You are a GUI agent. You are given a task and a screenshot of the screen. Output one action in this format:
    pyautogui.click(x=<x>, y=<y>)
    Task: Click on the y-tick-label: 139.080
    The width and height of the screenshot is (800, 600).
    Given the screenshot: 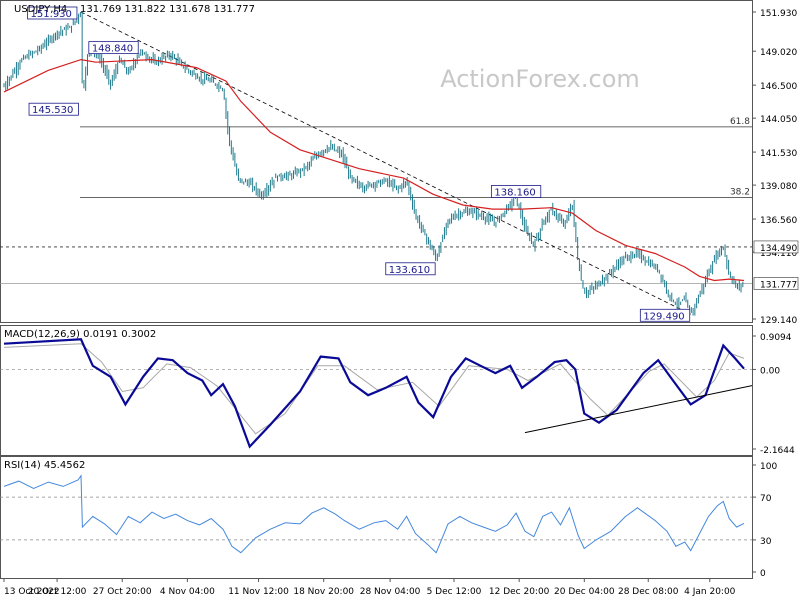 What is the action you would take?
    pyautogui.click(x=778, y=187)
    